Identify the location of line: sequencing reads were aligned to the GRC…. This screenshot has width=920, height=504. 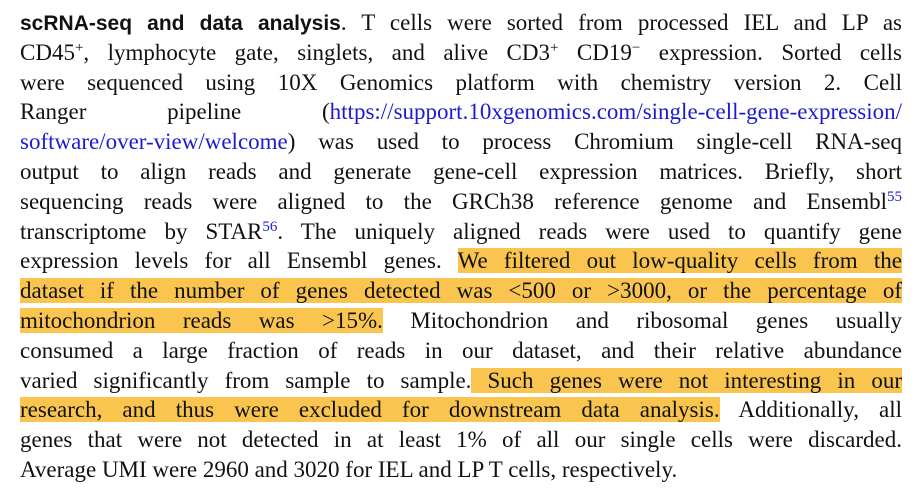
(461, 202).